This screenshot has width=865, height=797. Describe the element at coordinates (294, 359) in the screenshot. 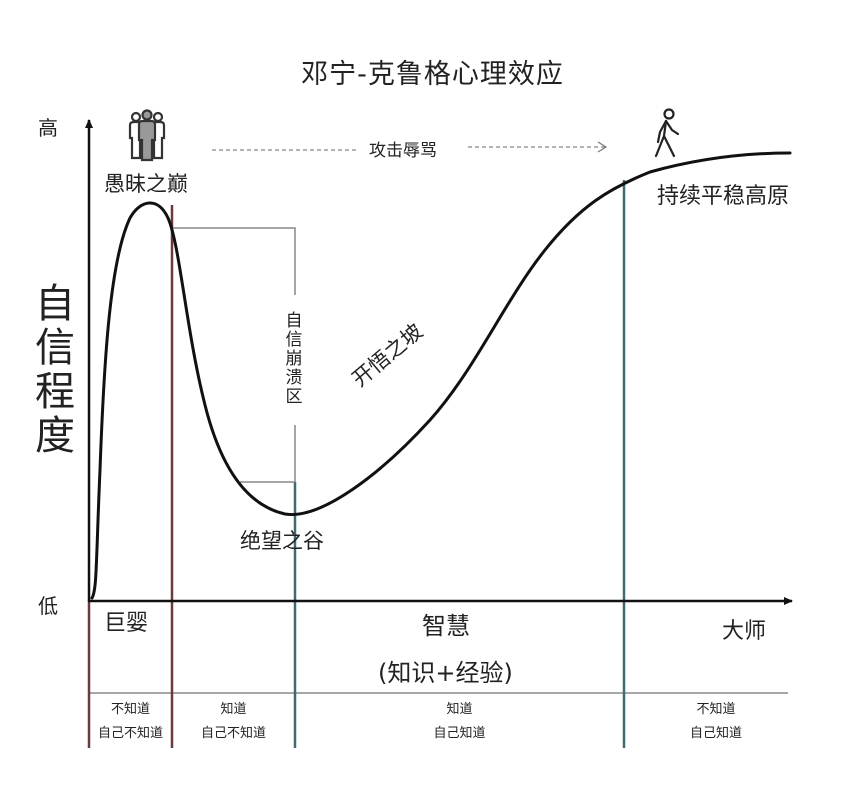

I see `collapse-zone-label: 自信崩溃区` at that location.